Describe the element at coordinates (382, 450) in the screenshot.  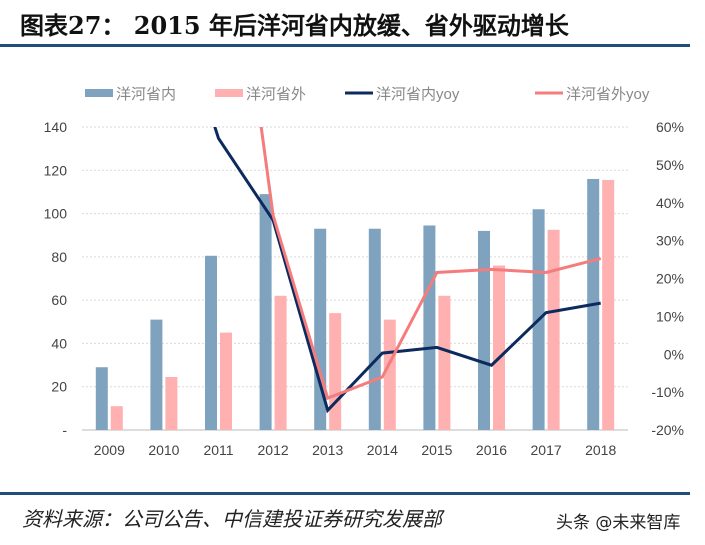
I see `x-tick-label: 2014` at that location.